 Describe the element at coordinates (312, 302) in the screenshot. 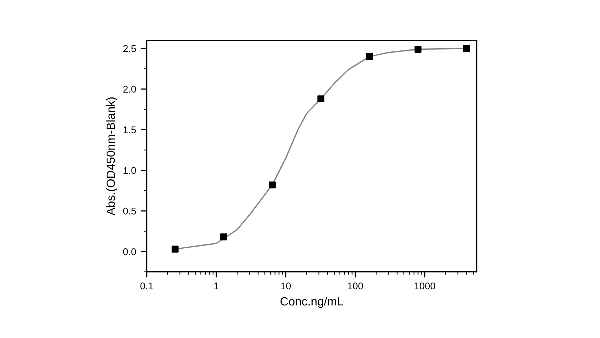

I see `x-axis-title: Conc.ng/mL` at that location.